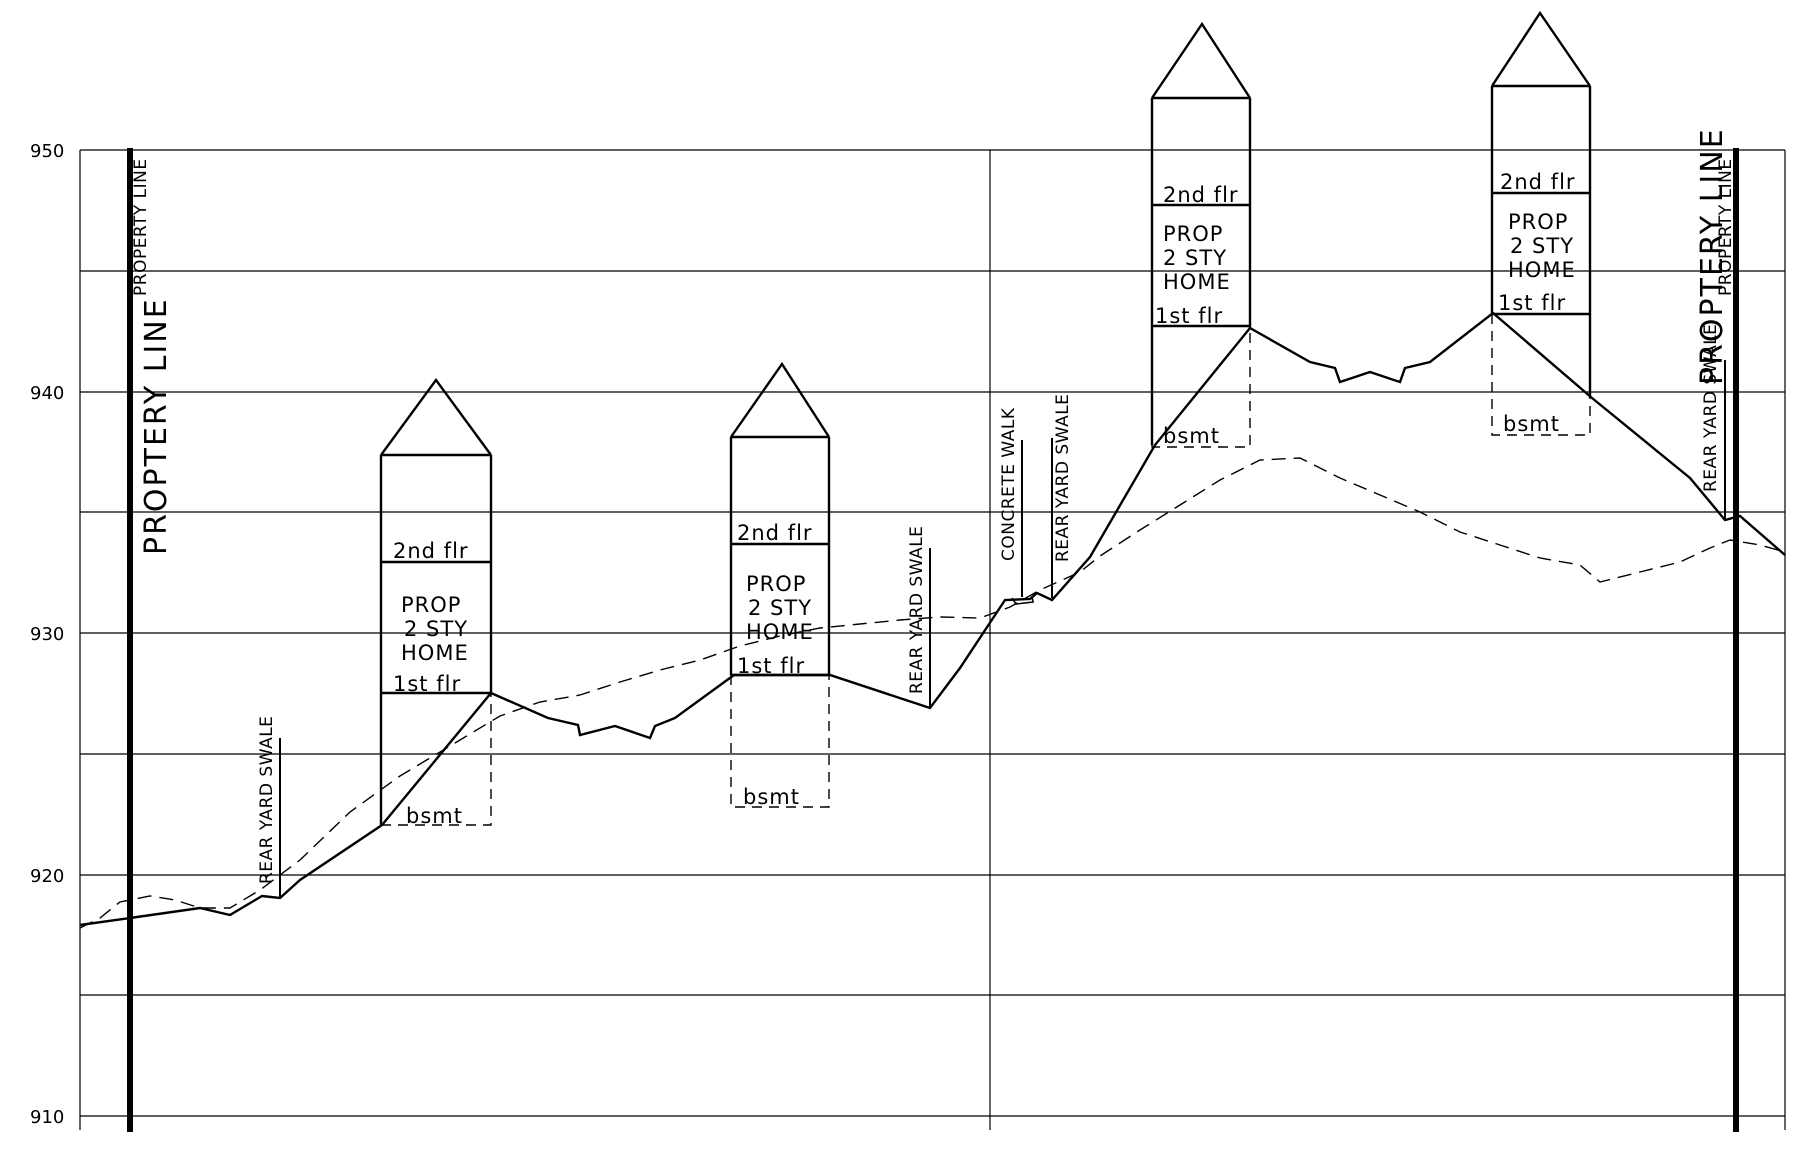 This screenshot has width=1799, height=1153. I want to click on house-1: 2nd flr PROP 2 STY HOME 1st flr bsmt, so click(436, 602).